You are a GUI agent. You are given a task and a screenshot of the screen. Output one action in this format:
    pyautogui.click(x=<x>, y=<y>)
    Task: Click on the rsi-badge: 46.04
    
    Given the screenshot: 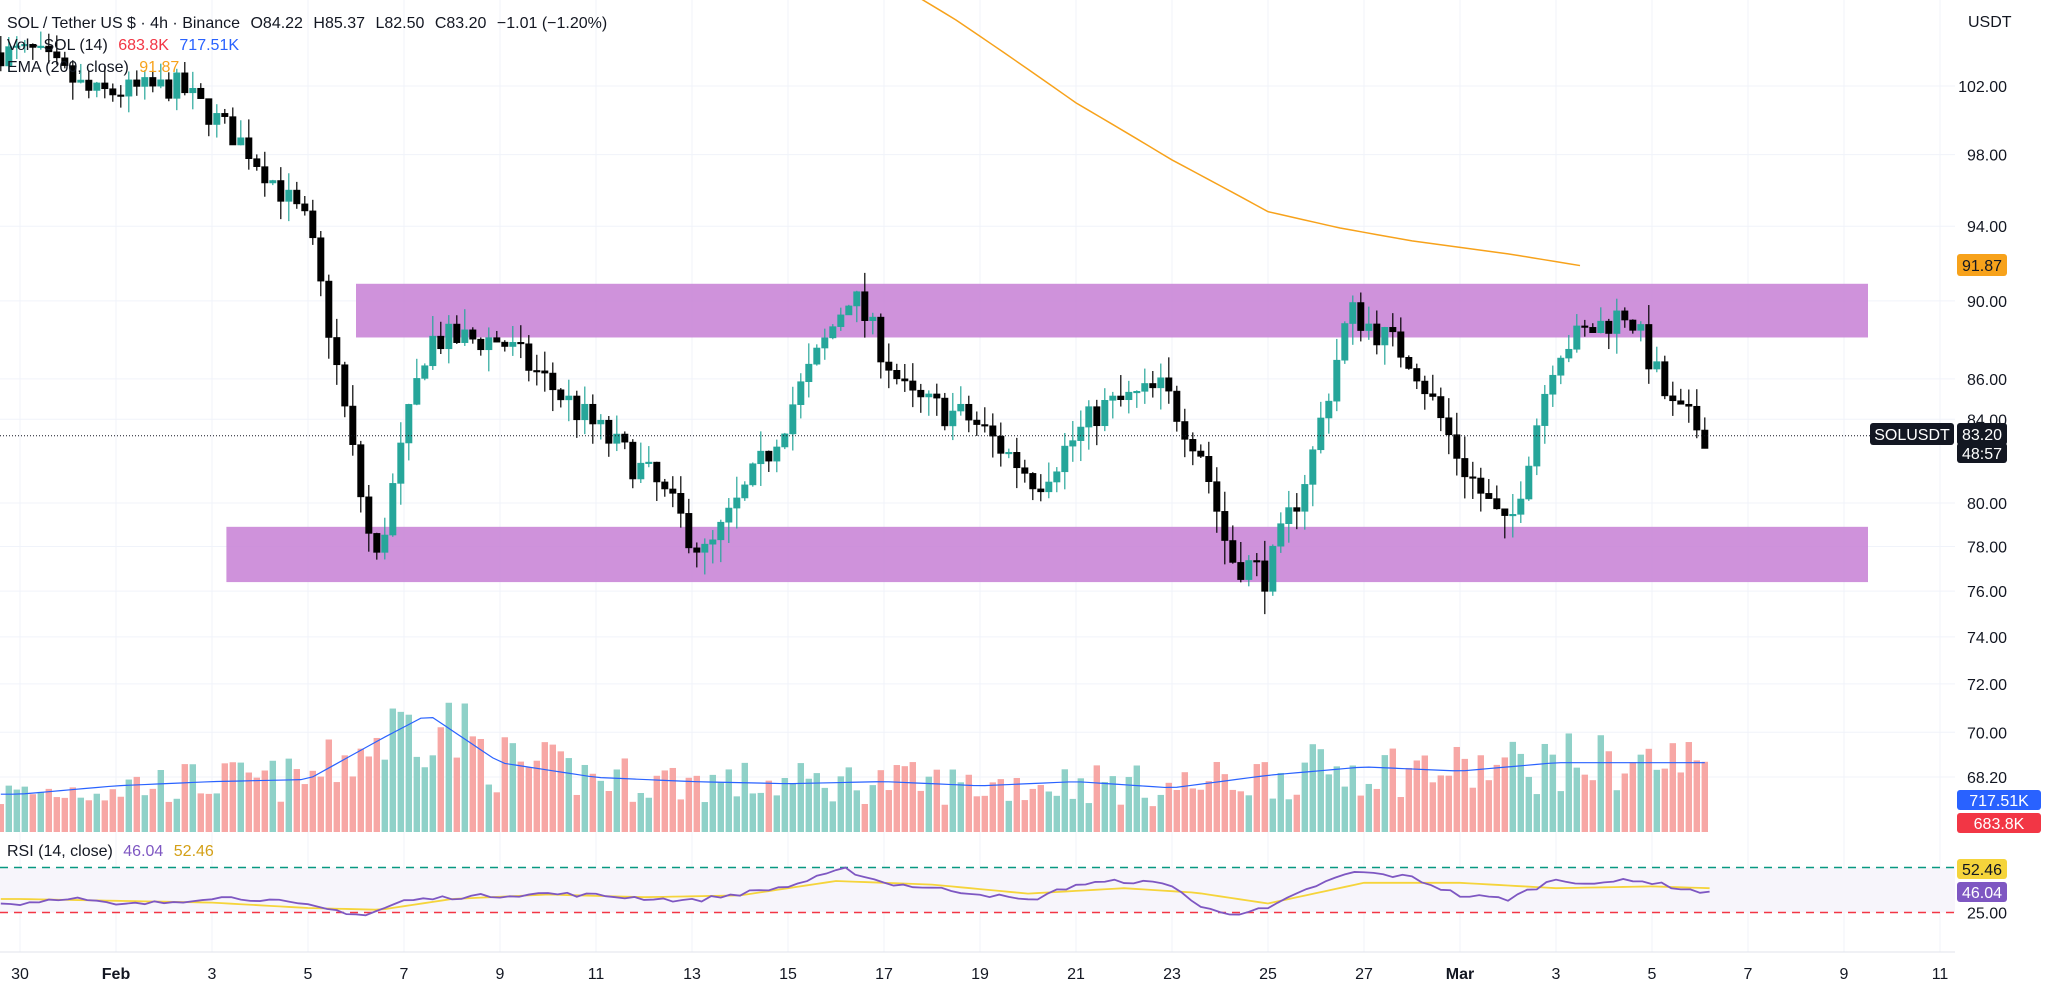 What is the action you would take?
    pyautogui.click(x=1982, y=893)
    